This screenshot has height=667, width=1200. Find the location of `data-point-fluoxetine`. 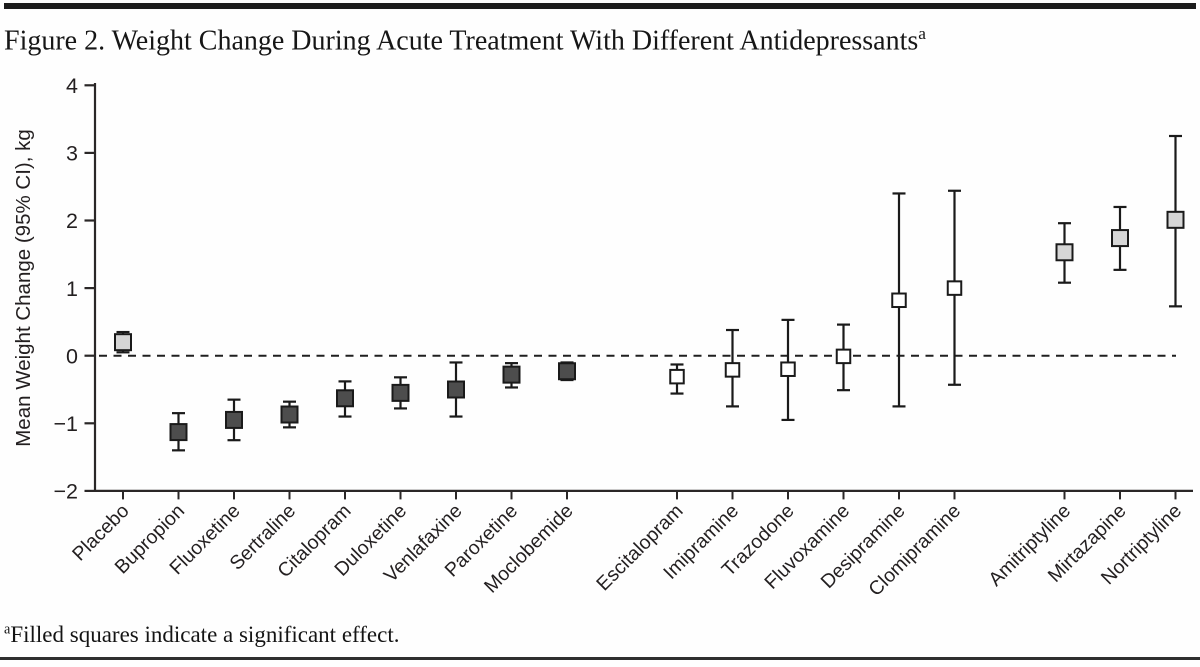

data-point-fluoxetine is located at coordinates (234, 420).